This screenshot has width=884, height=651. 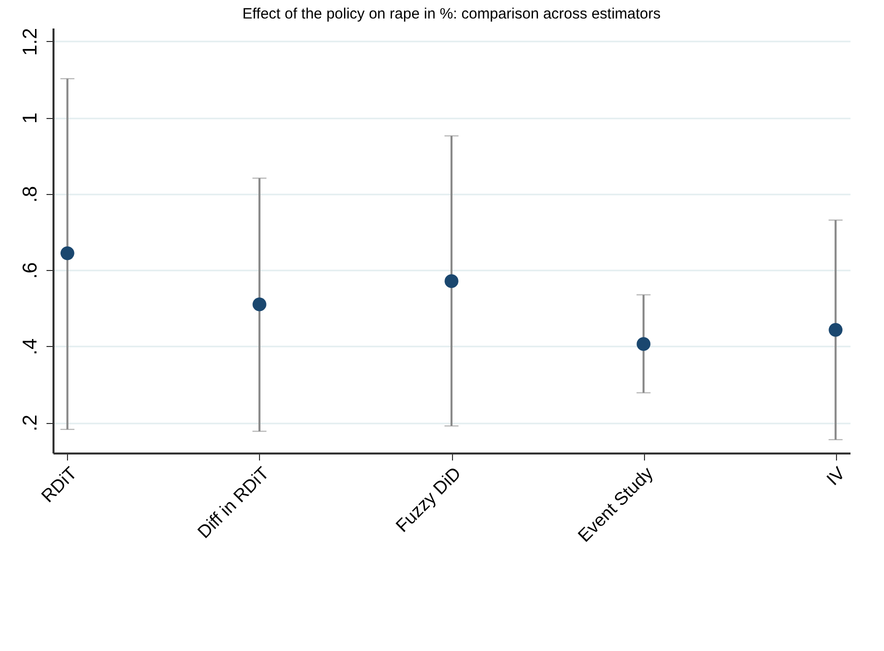 What do you see at coordinates (835, 476) in the screenshot?
I see `x-tick-label: IV` at bounding box center [835, 476].